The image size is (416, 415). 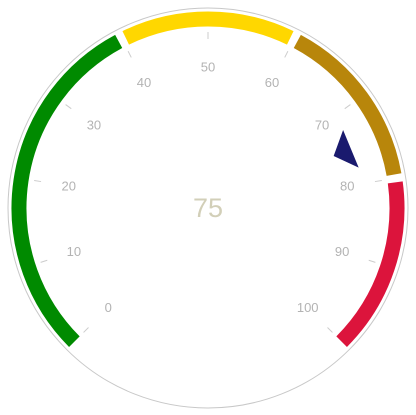 I want to click on gauge-tick-label-10: 10, so click(x=74, y=251).